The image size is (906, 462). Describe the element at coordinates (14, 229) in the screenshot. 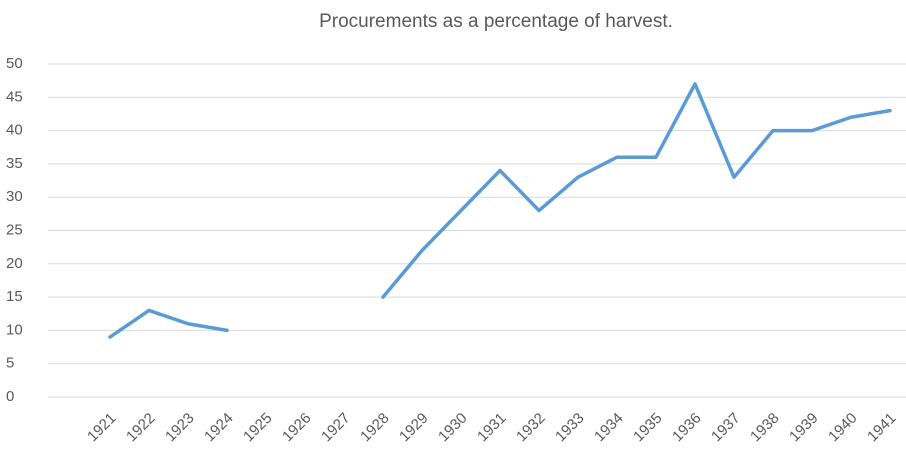

I see `y-tick-label: 25` at that location.